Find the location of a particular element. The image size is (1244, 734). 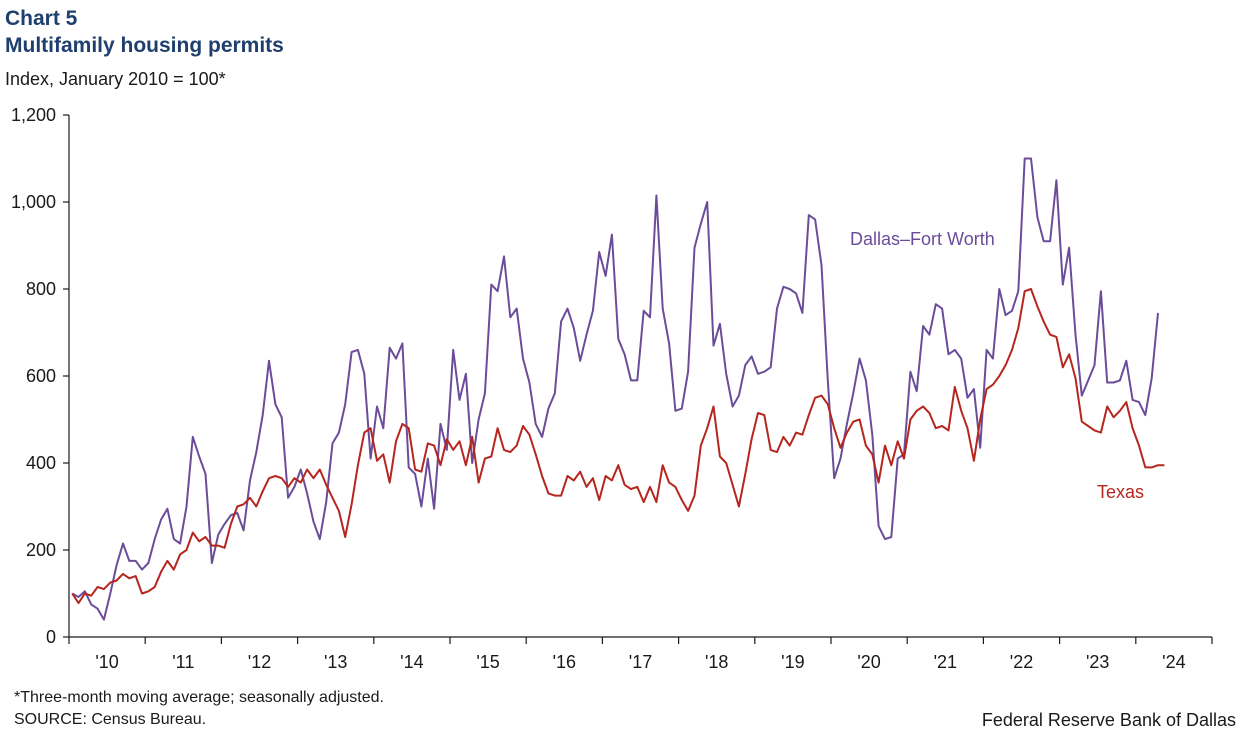

x-tick-label: '15 is located at coordinates (487, 662).